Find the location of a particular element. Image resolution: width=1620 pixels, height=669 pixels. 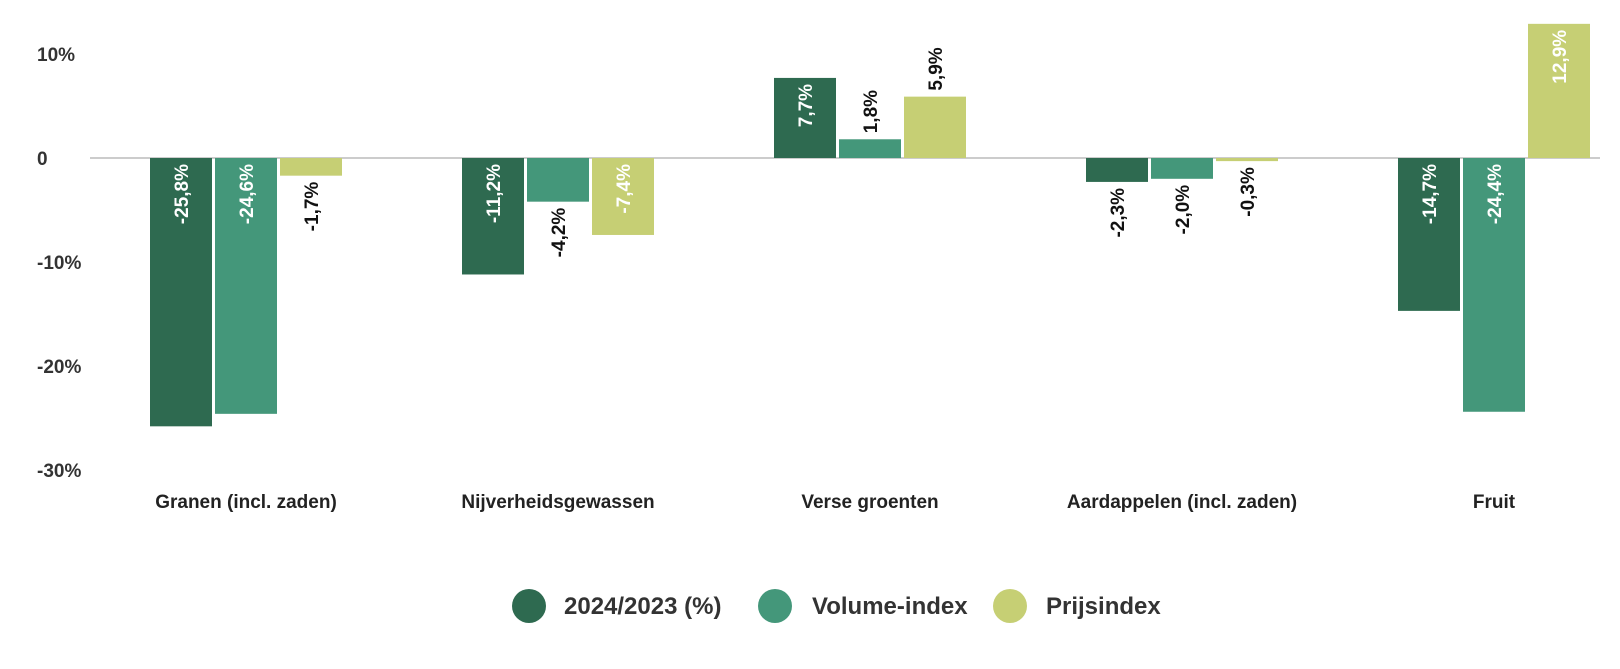

legend-label: 2024/2023 (%) is located at coordinates (642, 606).